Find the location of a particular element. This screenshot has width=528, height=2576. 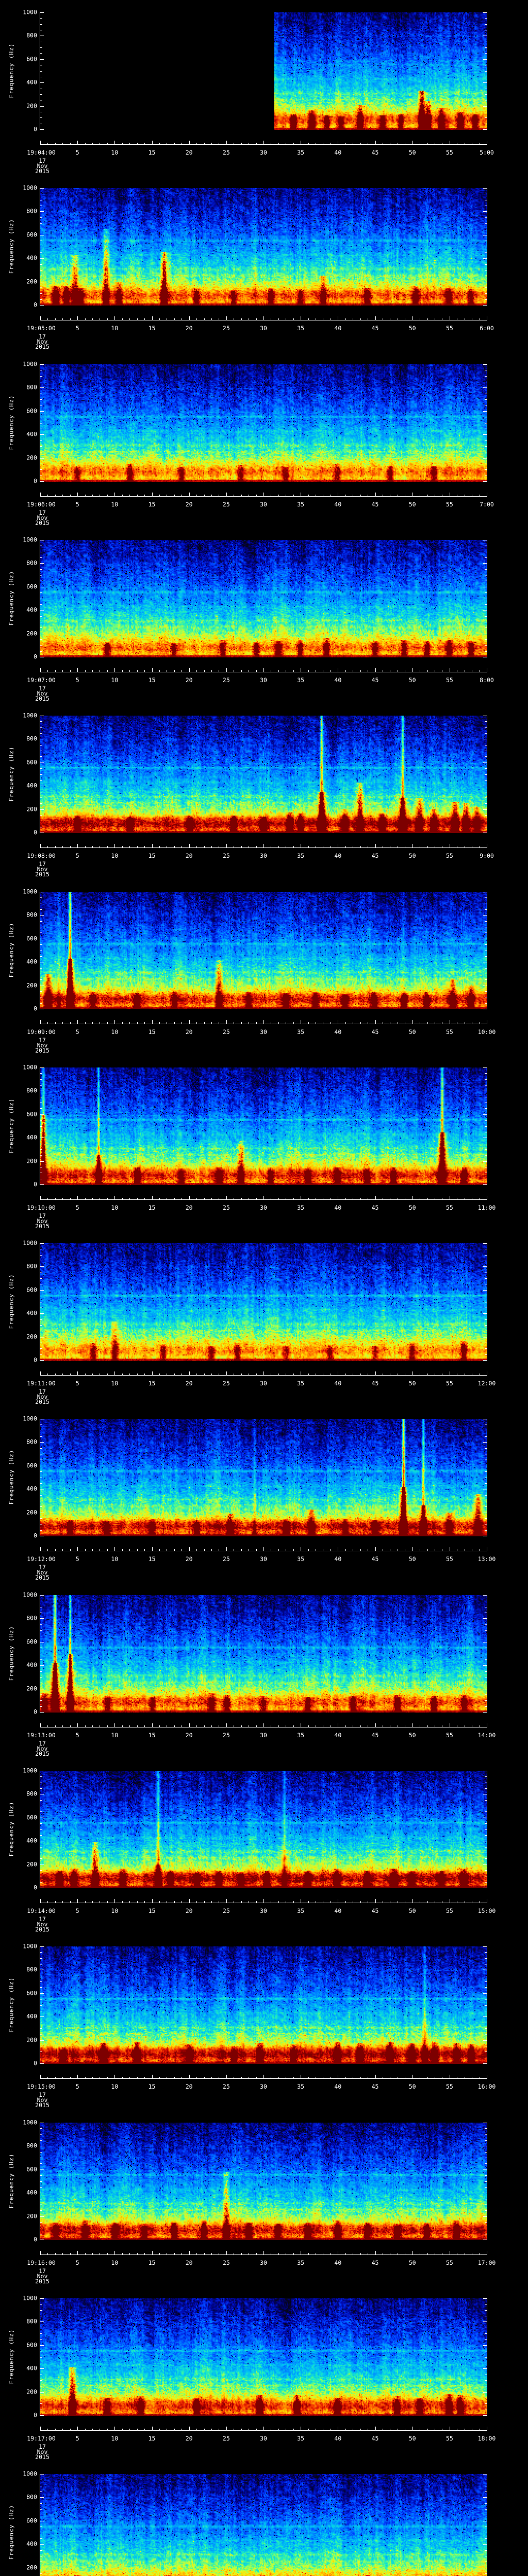

date-day-label: 17 is located at coordinates (42, 2446).